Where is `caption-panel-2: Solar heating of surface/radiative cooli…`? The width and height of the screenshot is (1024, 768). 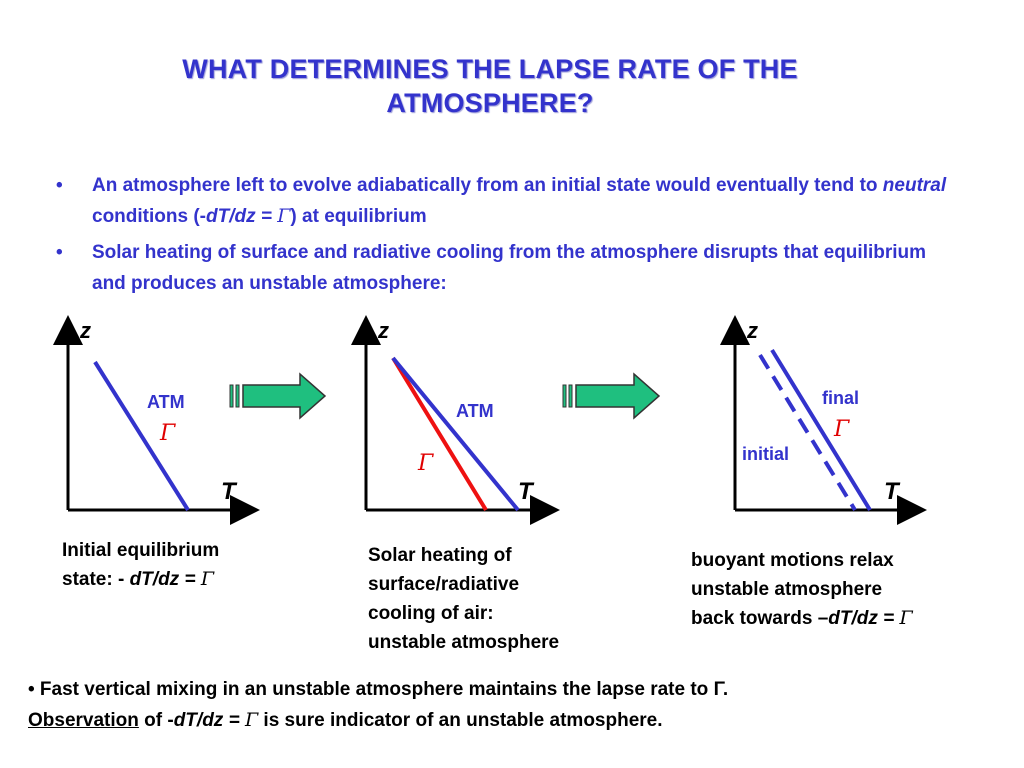
caption-panel-2: Solar heating of surface/radiative cooli… is located at coordinates (513, 599).